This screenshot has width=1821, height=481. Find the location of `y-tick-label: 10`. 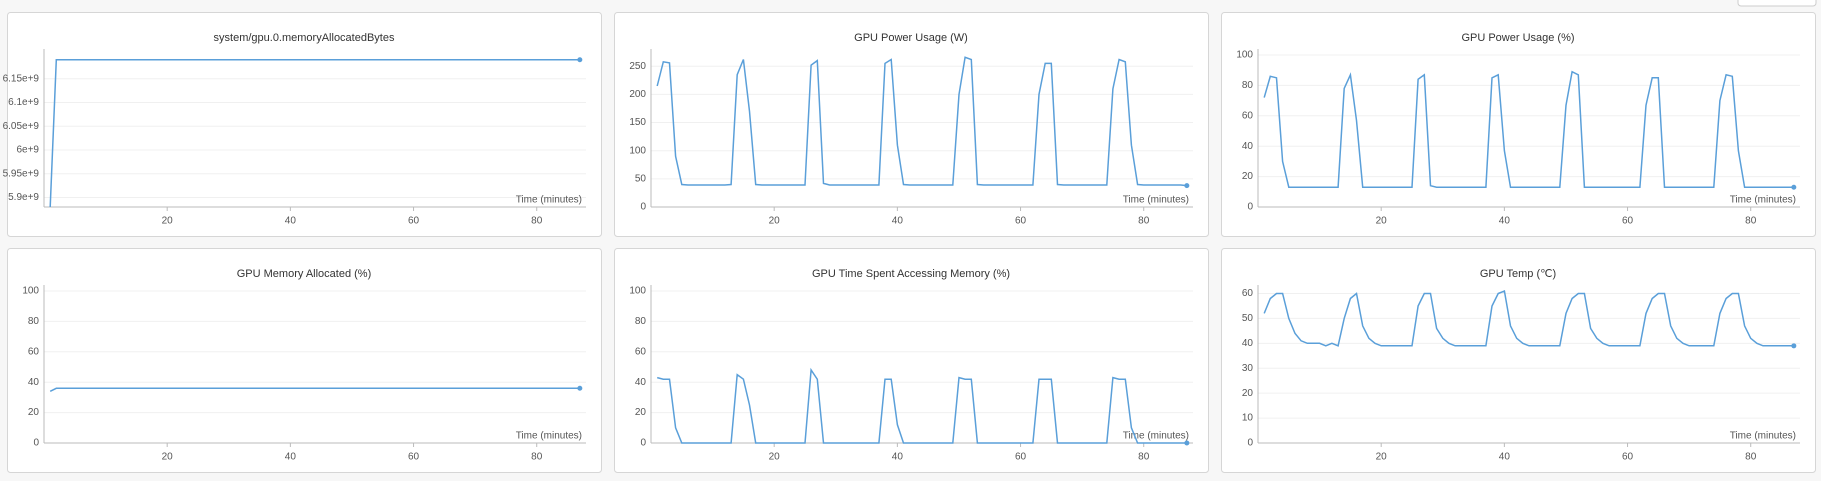

y-tick-label: 10 is located at coordinates (1248, 418).